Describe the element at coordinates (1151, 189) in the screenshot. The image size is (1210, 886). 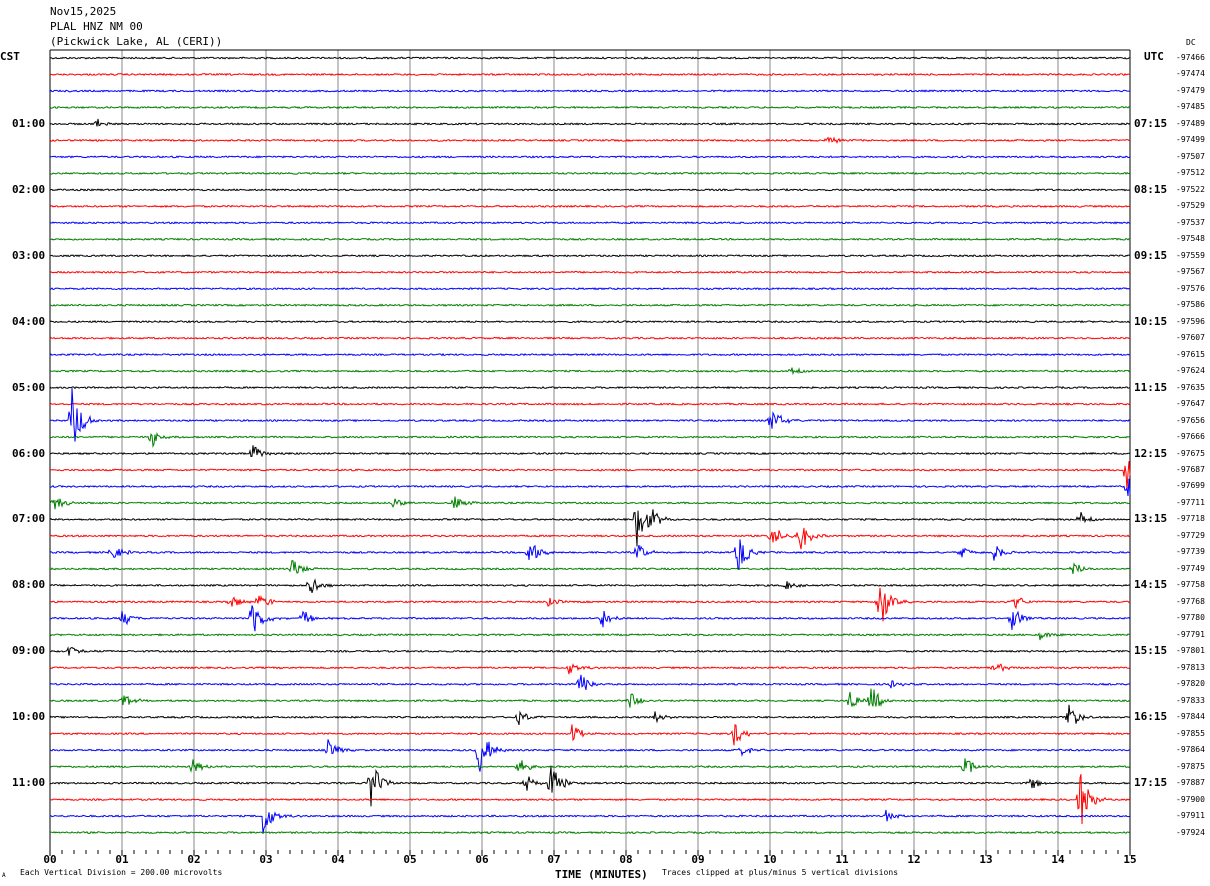
I see `utc-hour-label: 08:15` at that location.